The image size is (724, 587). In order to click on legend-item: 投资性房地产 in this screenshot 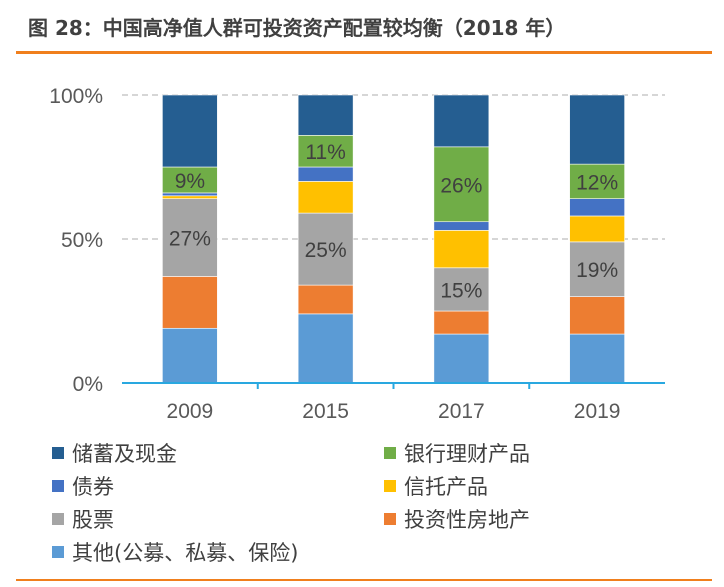, I will do `click(457, 519)`.